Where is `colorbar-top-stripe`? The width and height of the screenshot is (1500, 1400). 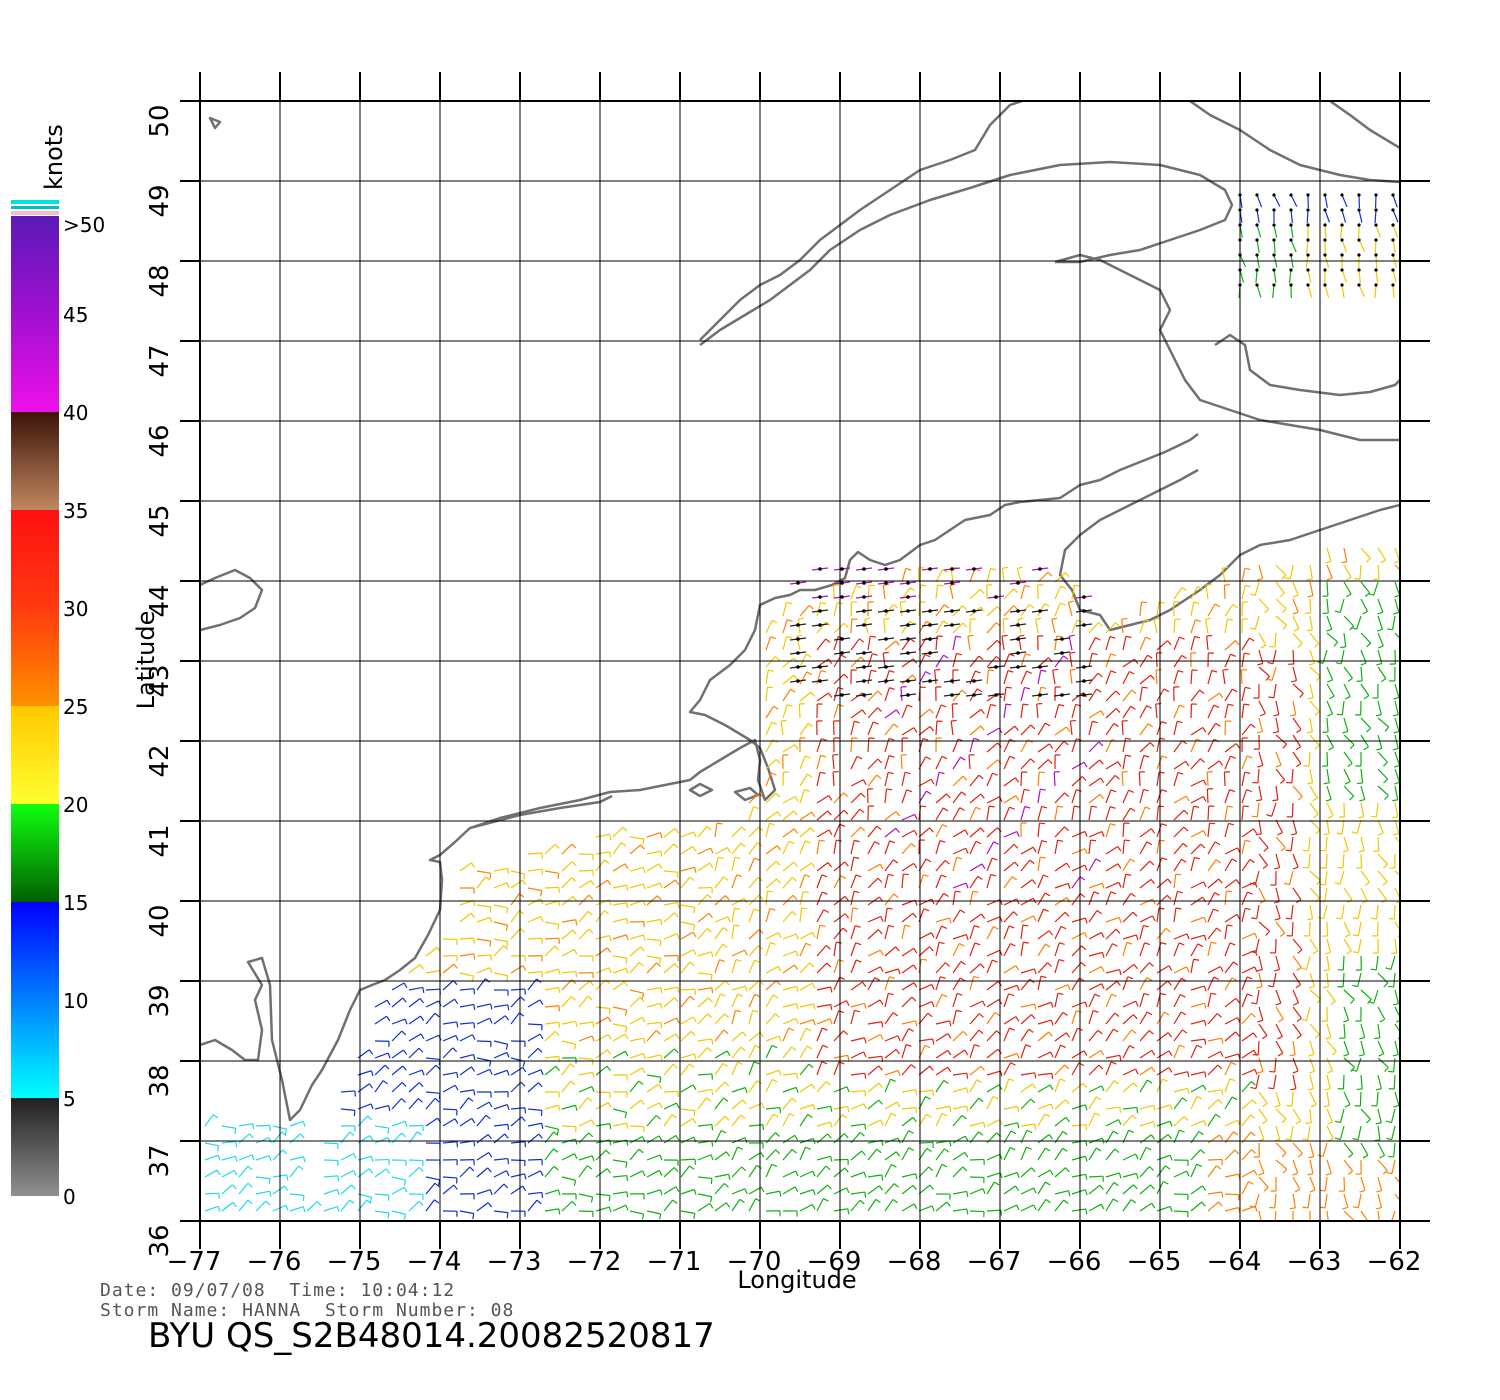
colorbar-top-stripe is located at coordinates (35, 202).